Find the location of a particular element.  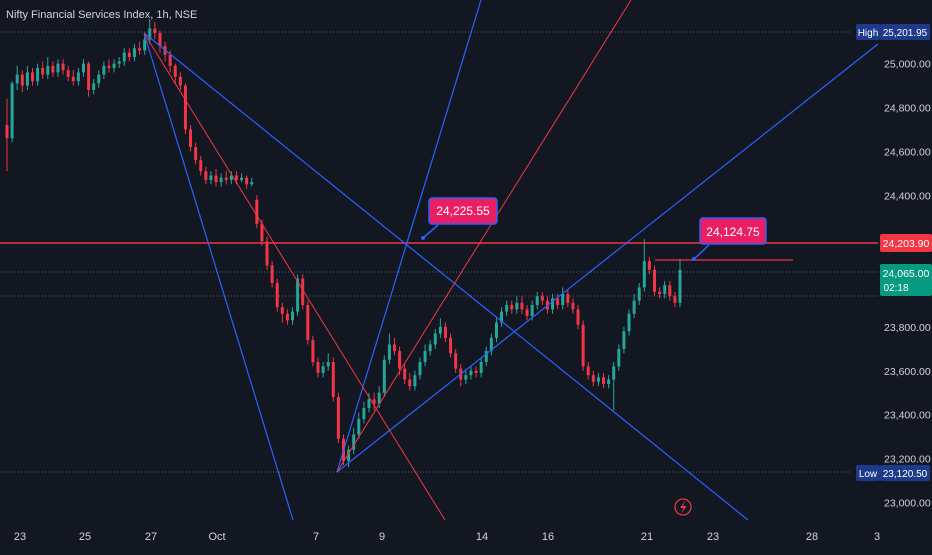

x-tick-label: 25 is located at coordinates (85, 537).